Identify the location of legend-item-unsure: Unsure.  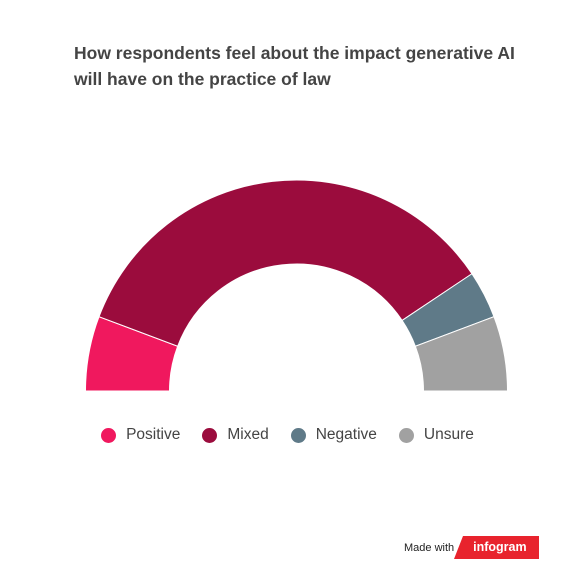
(436, 435).